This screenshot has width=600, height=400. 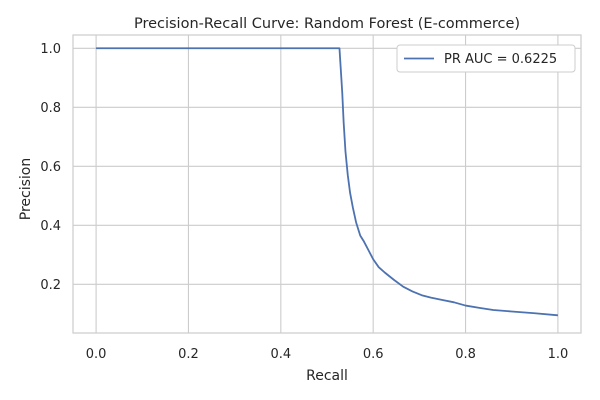 What do you see at coordinates (327, 354) in the screenshot?
I see `x-tick-labels: 0.0 0.2 0.4 0.6 0.8 1.0` at bounding box center [327, 354].